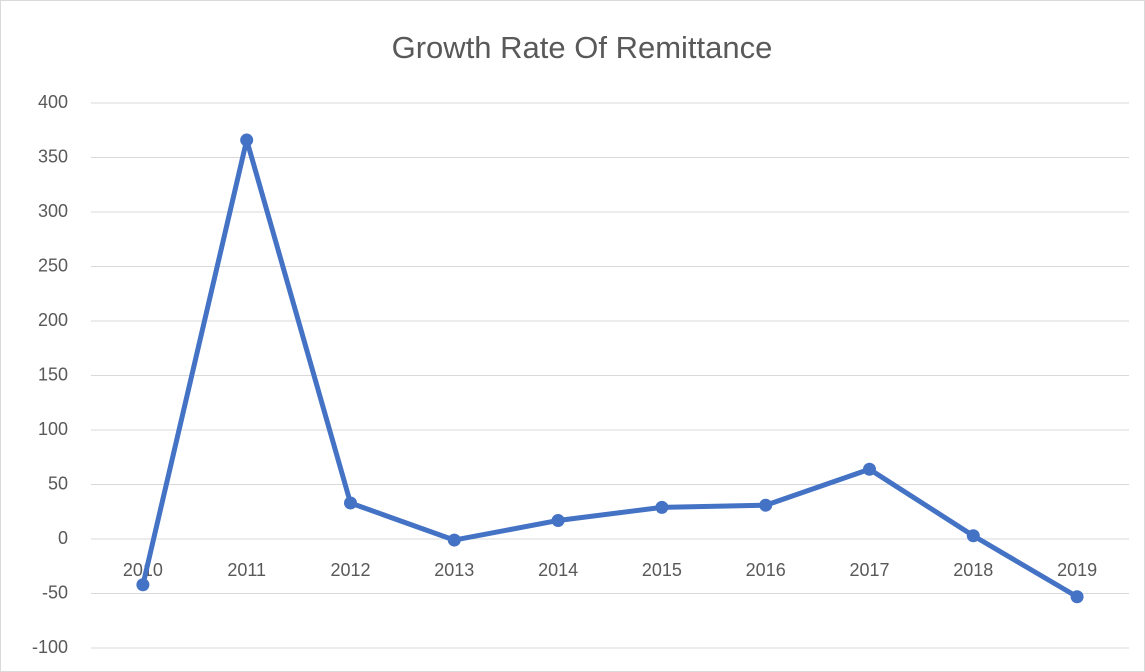  What do you see at coordinates (973, 570) in the screenshot?
I see `x-tick-label: 2018` at bounding box center [973, 570].